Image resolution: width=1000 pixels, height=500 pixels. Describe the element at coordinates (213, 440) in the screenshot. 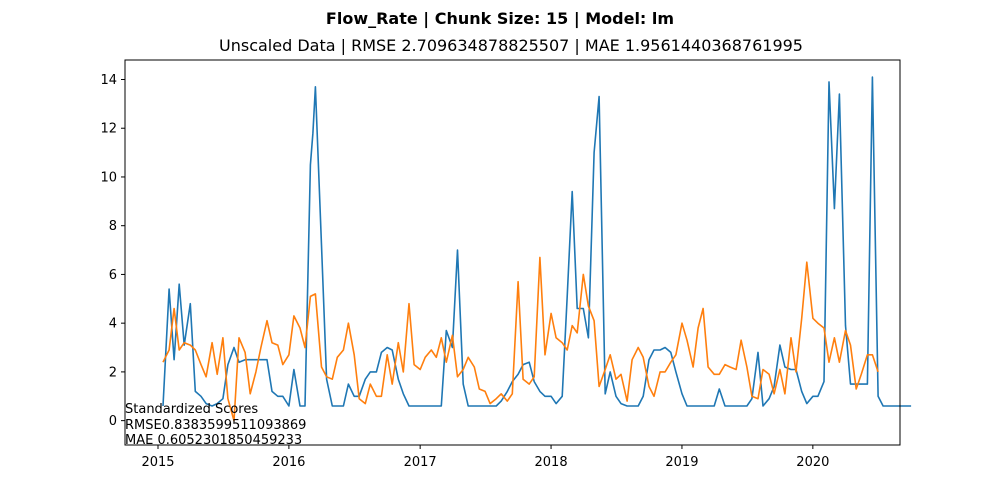

I see `annotation-mae: MAE 0.6052301850459233` at that location.